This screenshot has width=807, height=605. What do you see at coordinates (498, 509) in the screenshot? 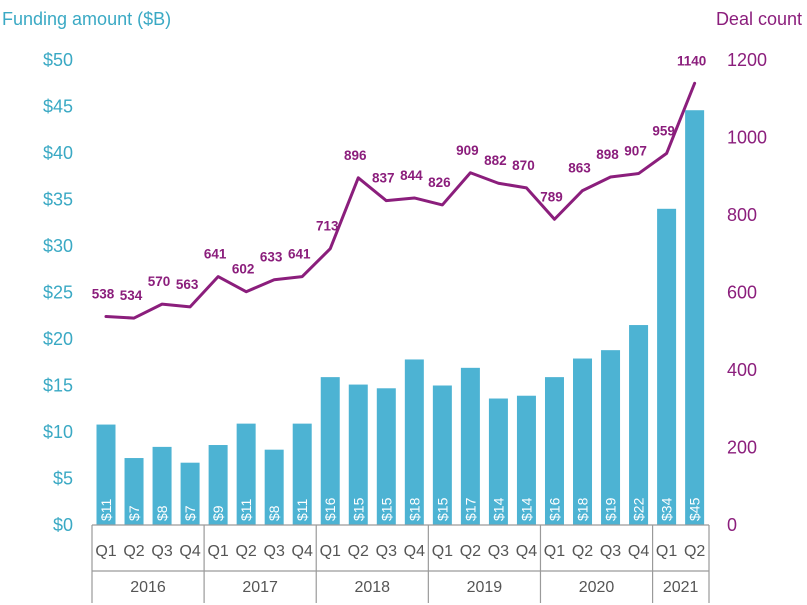
I see `funding-bar-label: $14` at bounding box center [498, 509].